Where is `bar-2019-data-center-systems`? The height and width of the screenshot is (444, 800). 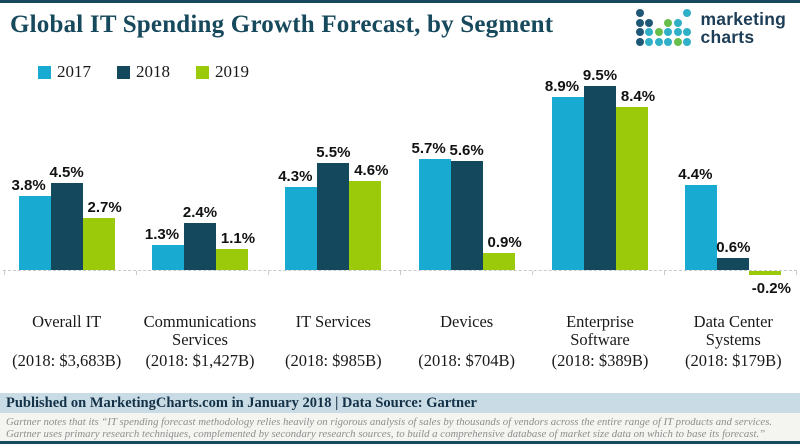 bar-2019-data-center-systems is located at coordinates (765, 273).